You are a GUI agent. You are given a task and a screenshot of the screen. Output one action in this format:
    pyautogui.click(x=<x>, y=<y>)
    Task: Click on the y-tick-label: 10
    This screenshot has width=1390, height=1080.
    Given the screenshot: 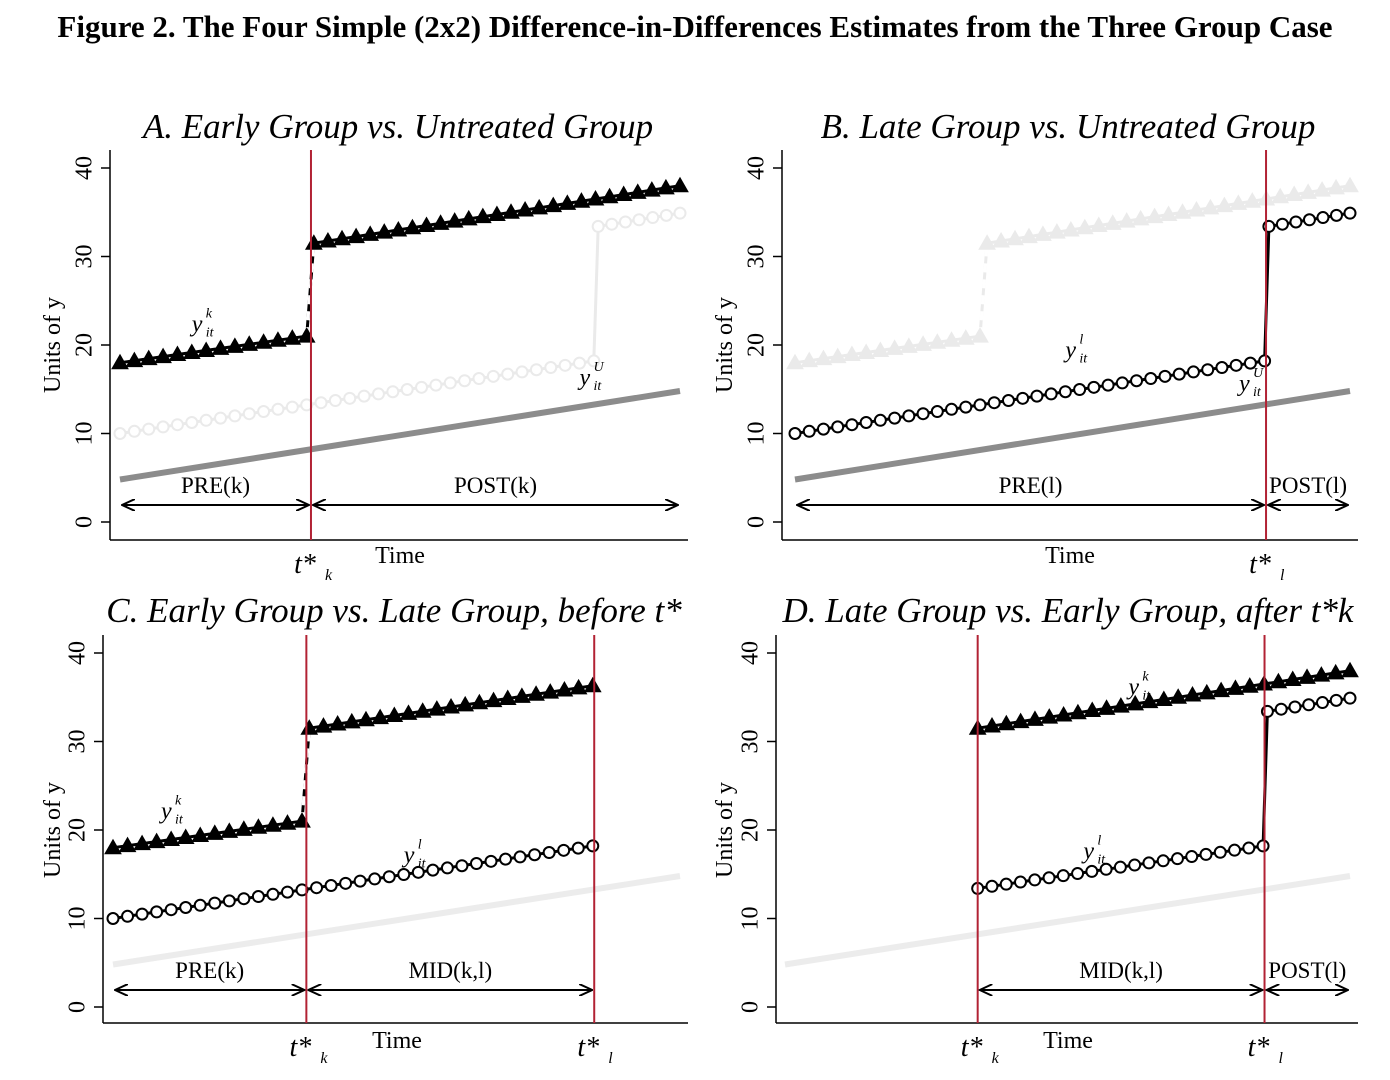 What is the action you would take?
    pyautogui.click(x=78, y=919)
    